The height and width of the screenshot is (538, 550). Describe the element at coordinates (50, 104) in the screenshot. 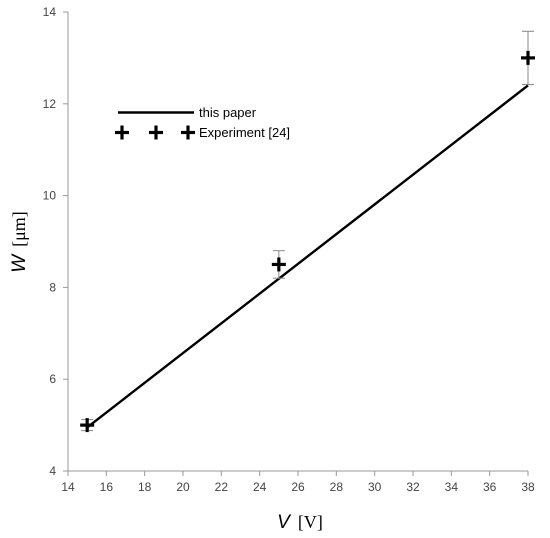

I see `y-tick-label: 12` at that location.